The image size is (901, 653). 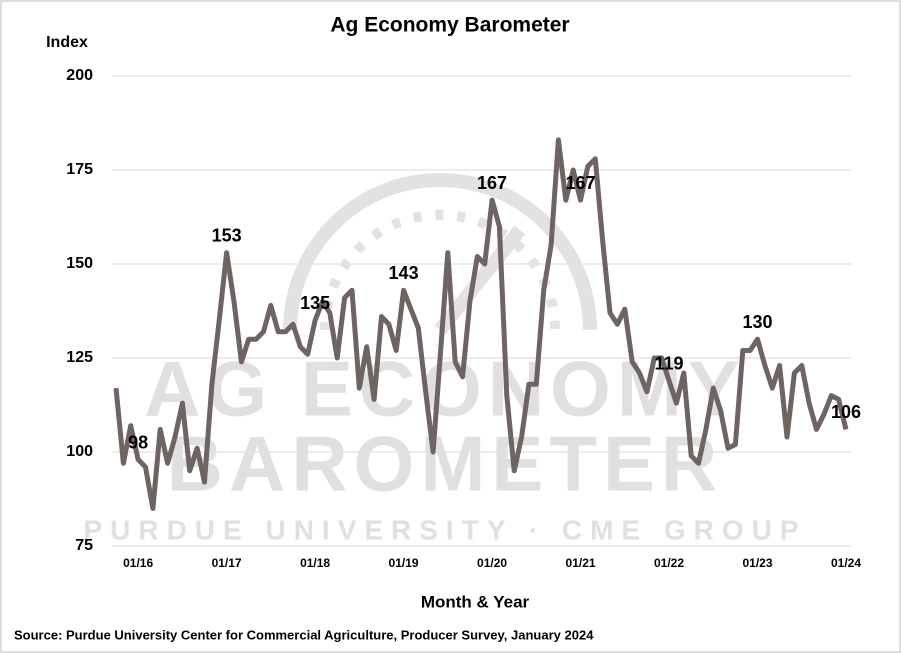 What do you see at coordinates (67, 42) in the screenshot?
I see `y-axis-label: Index` at bounding box center [67, 42].